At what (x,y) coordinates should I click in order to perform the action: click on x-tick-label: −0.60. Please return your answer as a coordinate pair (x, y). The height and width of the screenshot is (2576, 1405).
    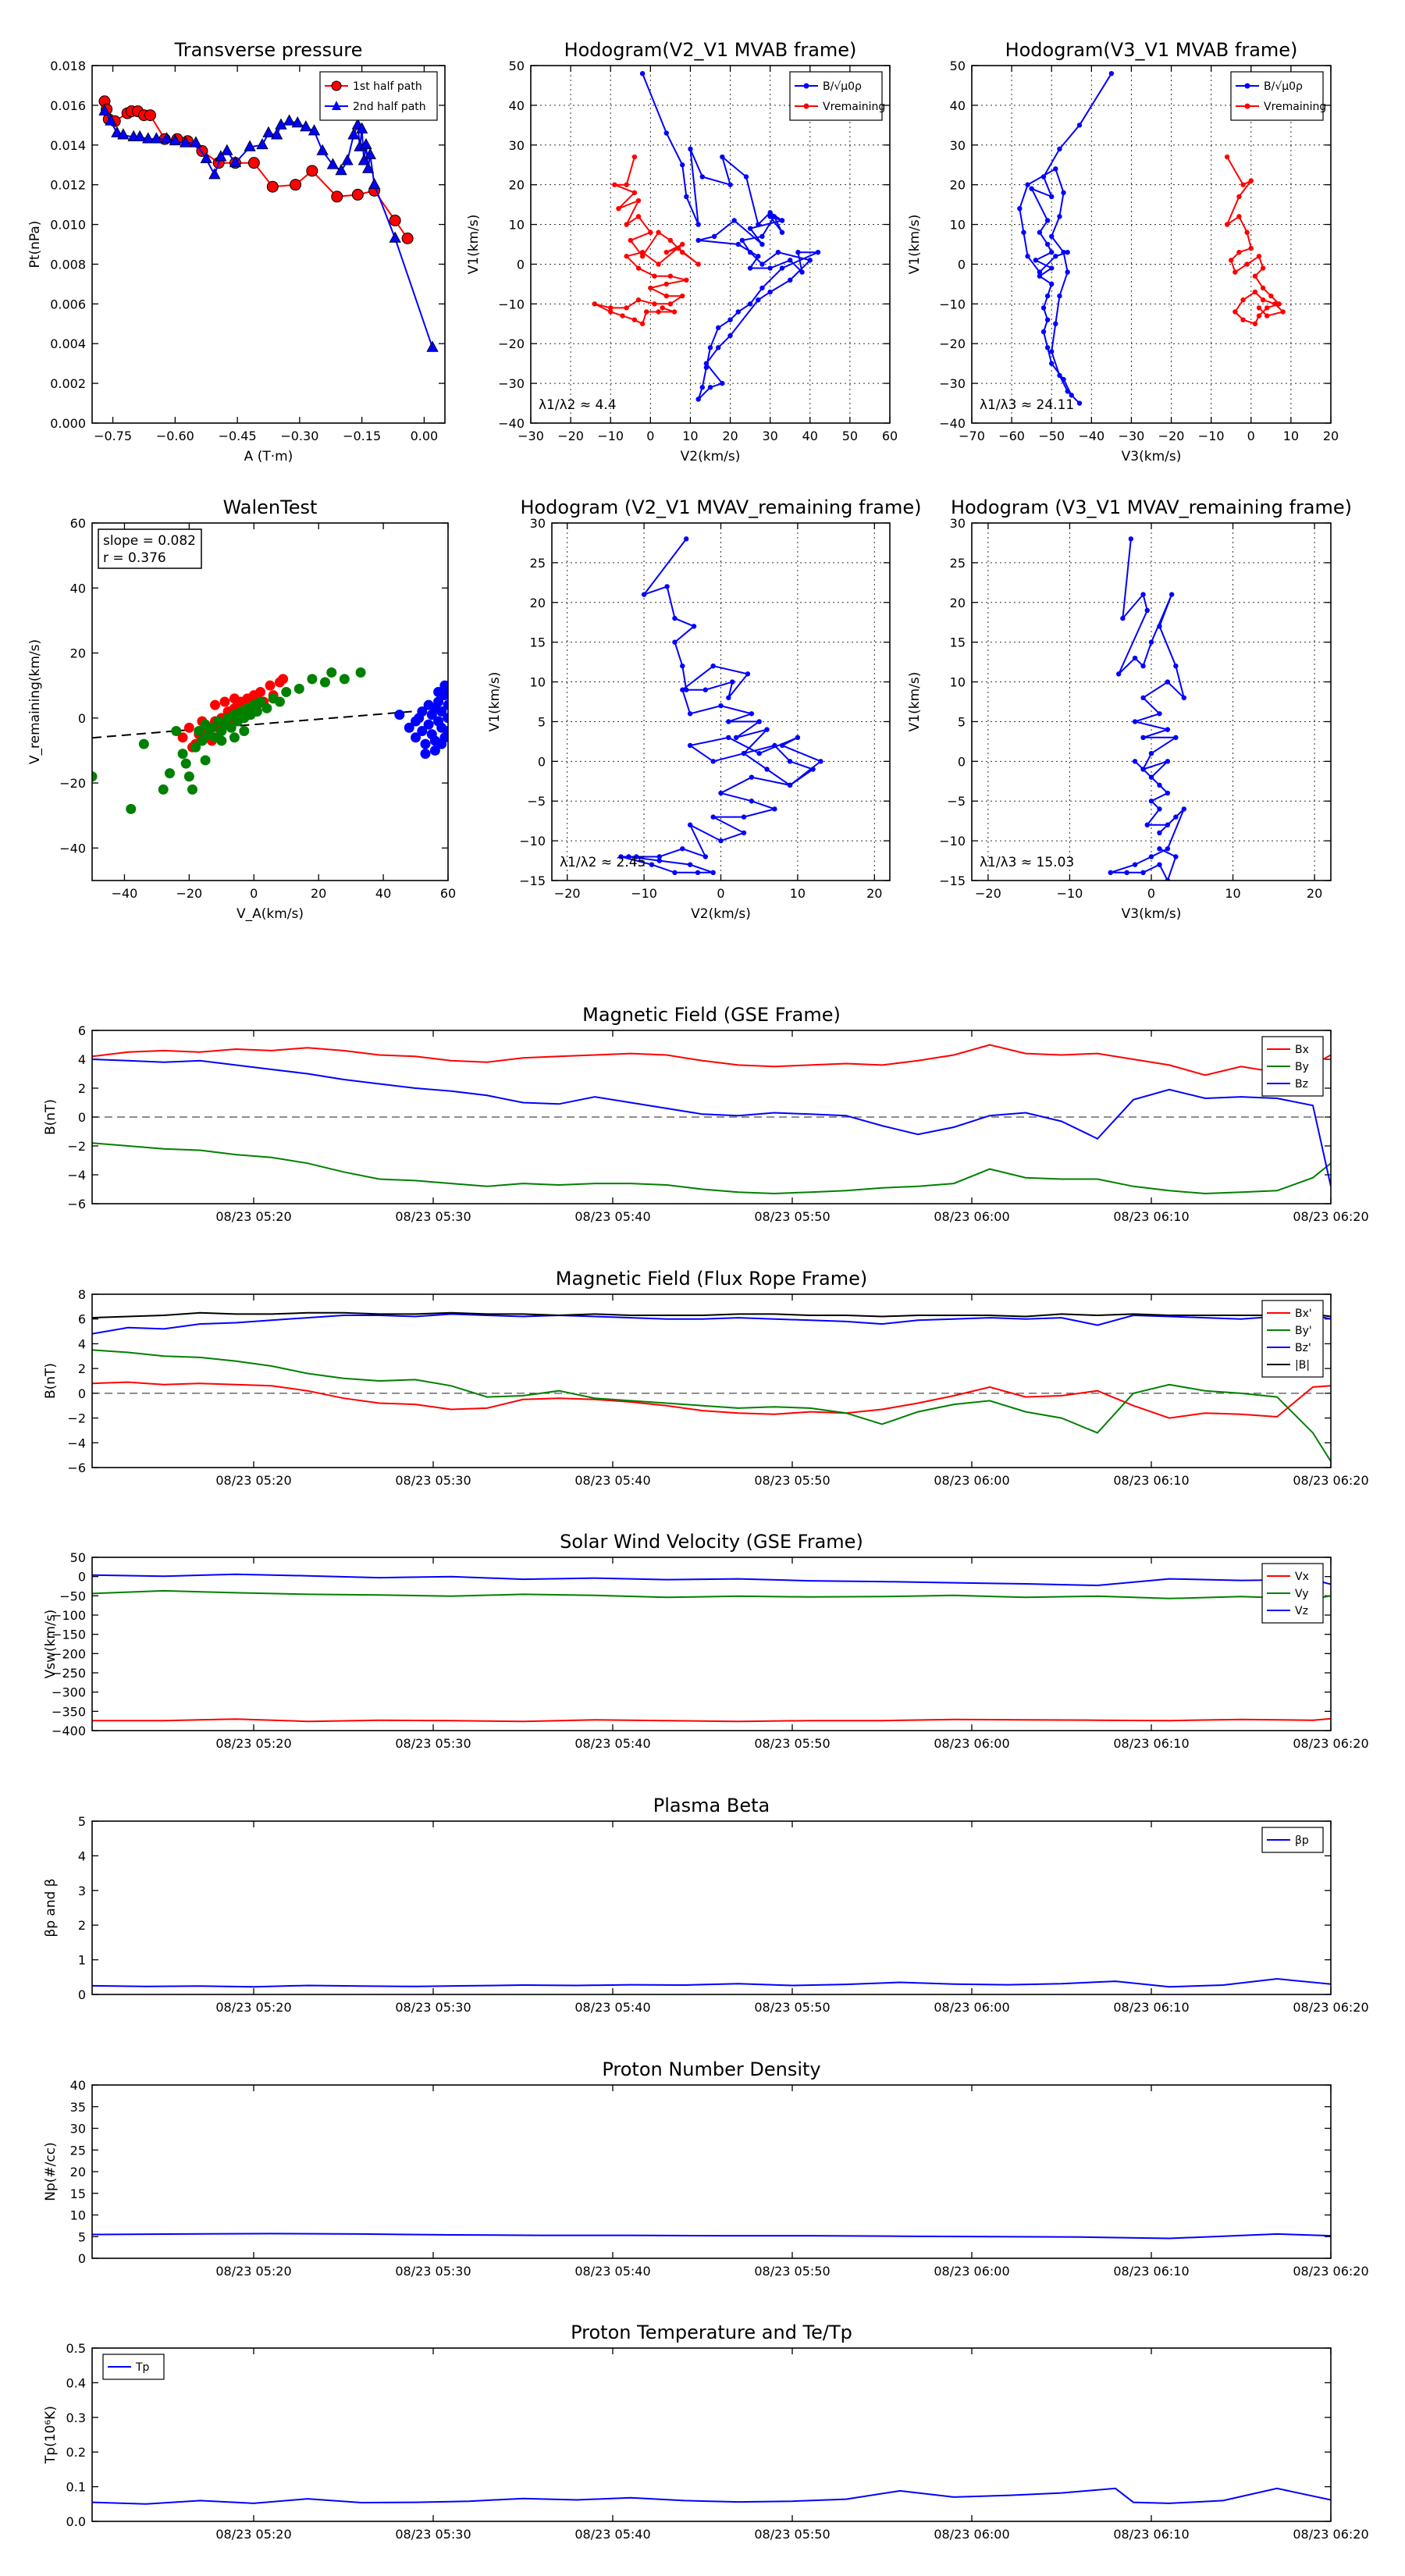
    Looking at the image, I should click on (175, 436).